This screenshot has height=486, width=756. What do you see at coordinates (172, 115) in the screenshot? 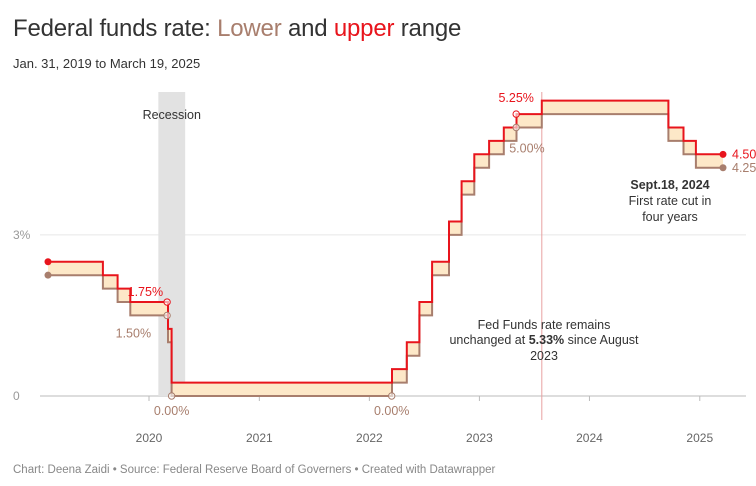
I see `recession-label: Recession` at bounding box center [172, 115].